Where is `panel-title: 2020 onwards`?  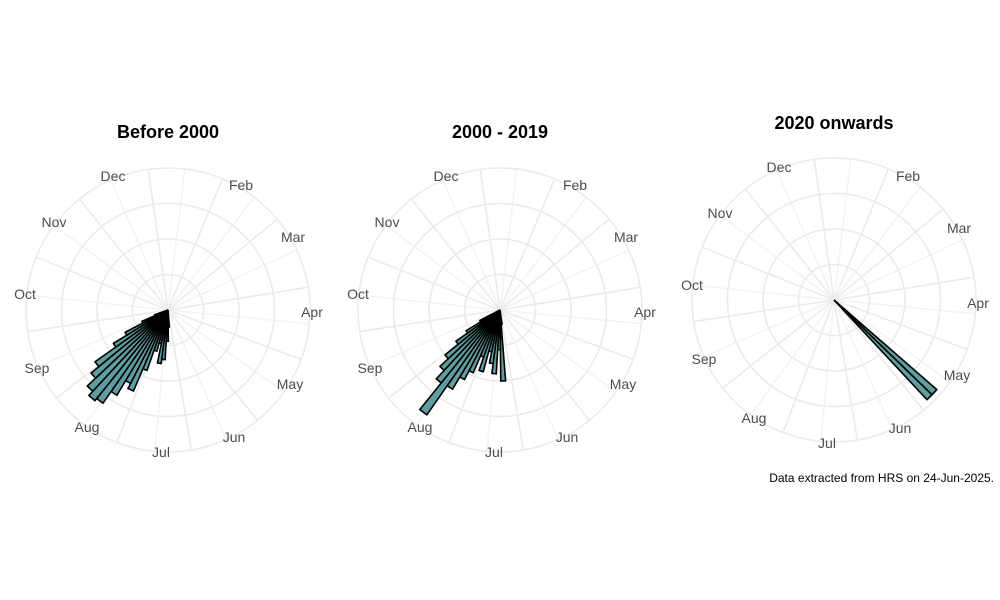
panel-title: 2020 onwards is located at coordinates (833, 123).